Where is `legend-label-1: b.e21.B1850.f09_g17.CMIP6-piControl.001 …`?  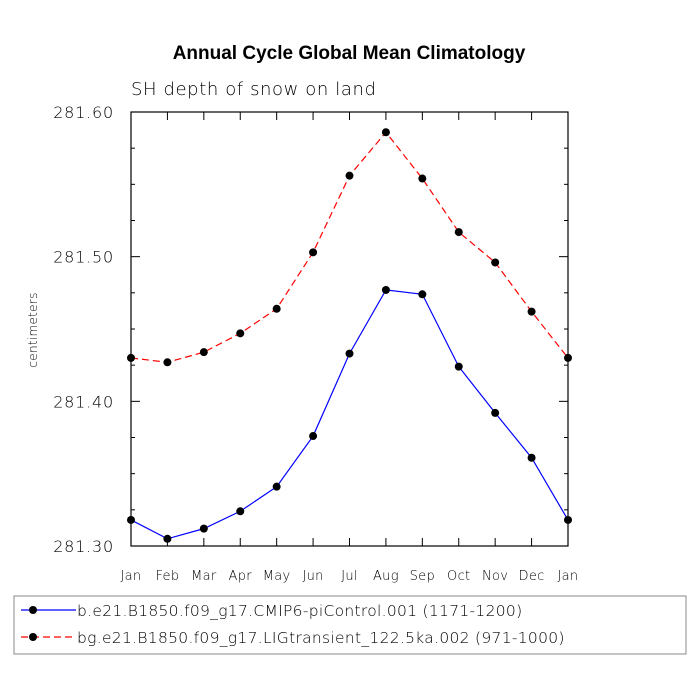 legend-label-1: b.e21.B1850.f09_g17.CMIP6-piControl.001 … is located at coordinates (299, 611).